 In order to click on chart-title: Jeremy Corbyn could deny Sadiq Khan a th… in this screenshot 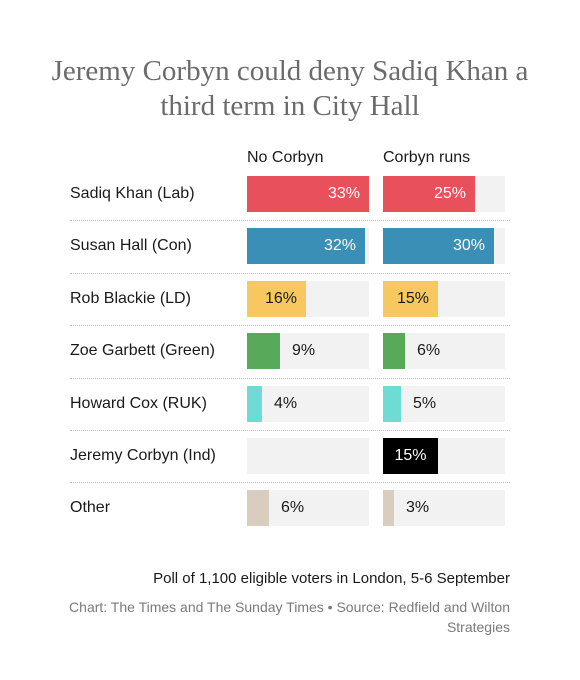, I will do `click(290, 88)`.